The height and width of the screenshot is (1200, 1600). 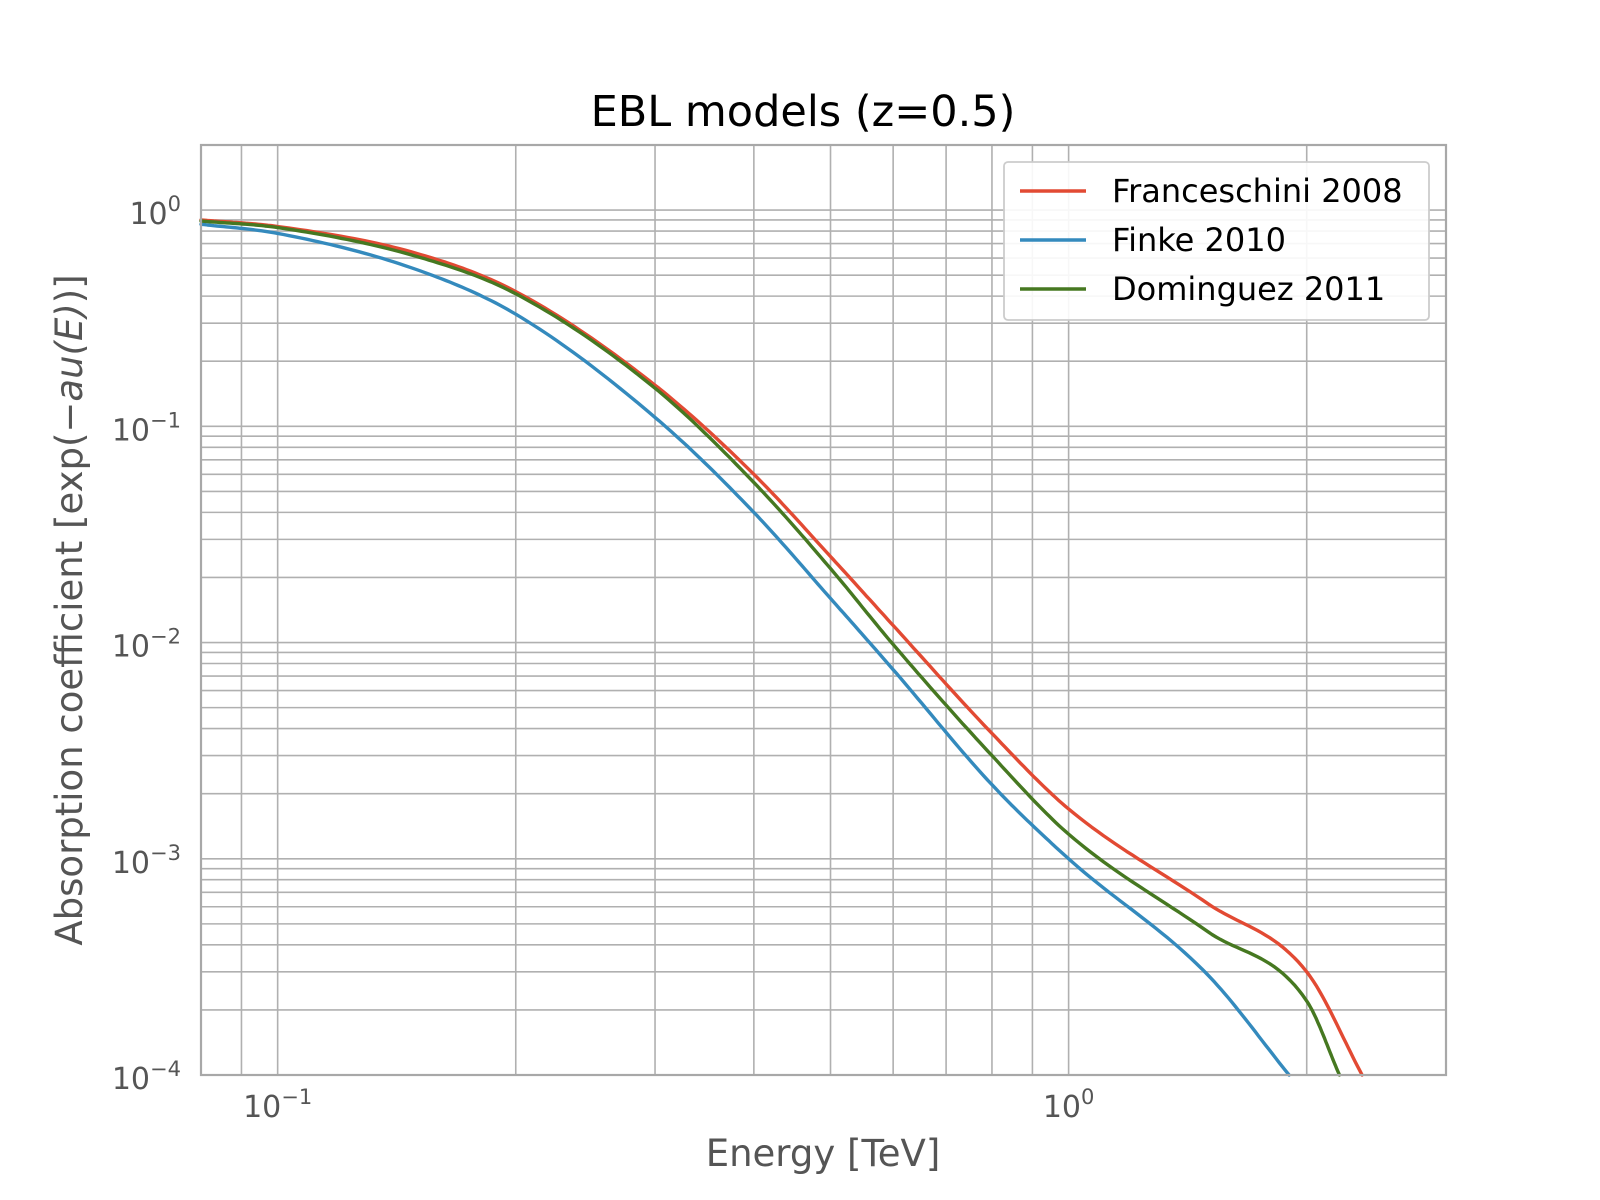 I want to click on x-tick-label: 10⁻¹, so click(x=277, y=1105).